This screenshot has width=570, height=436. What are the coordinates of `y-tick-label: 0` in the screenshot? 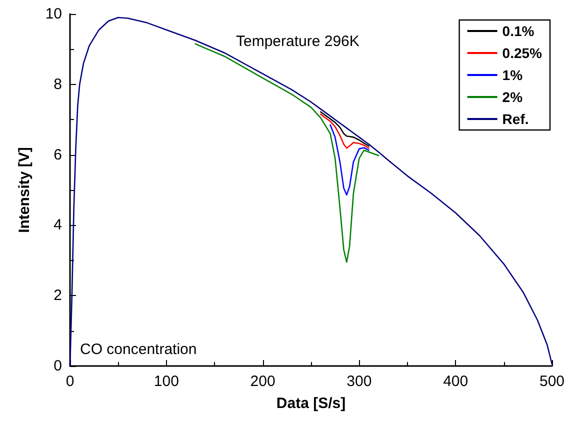 It's located at (58, 366).